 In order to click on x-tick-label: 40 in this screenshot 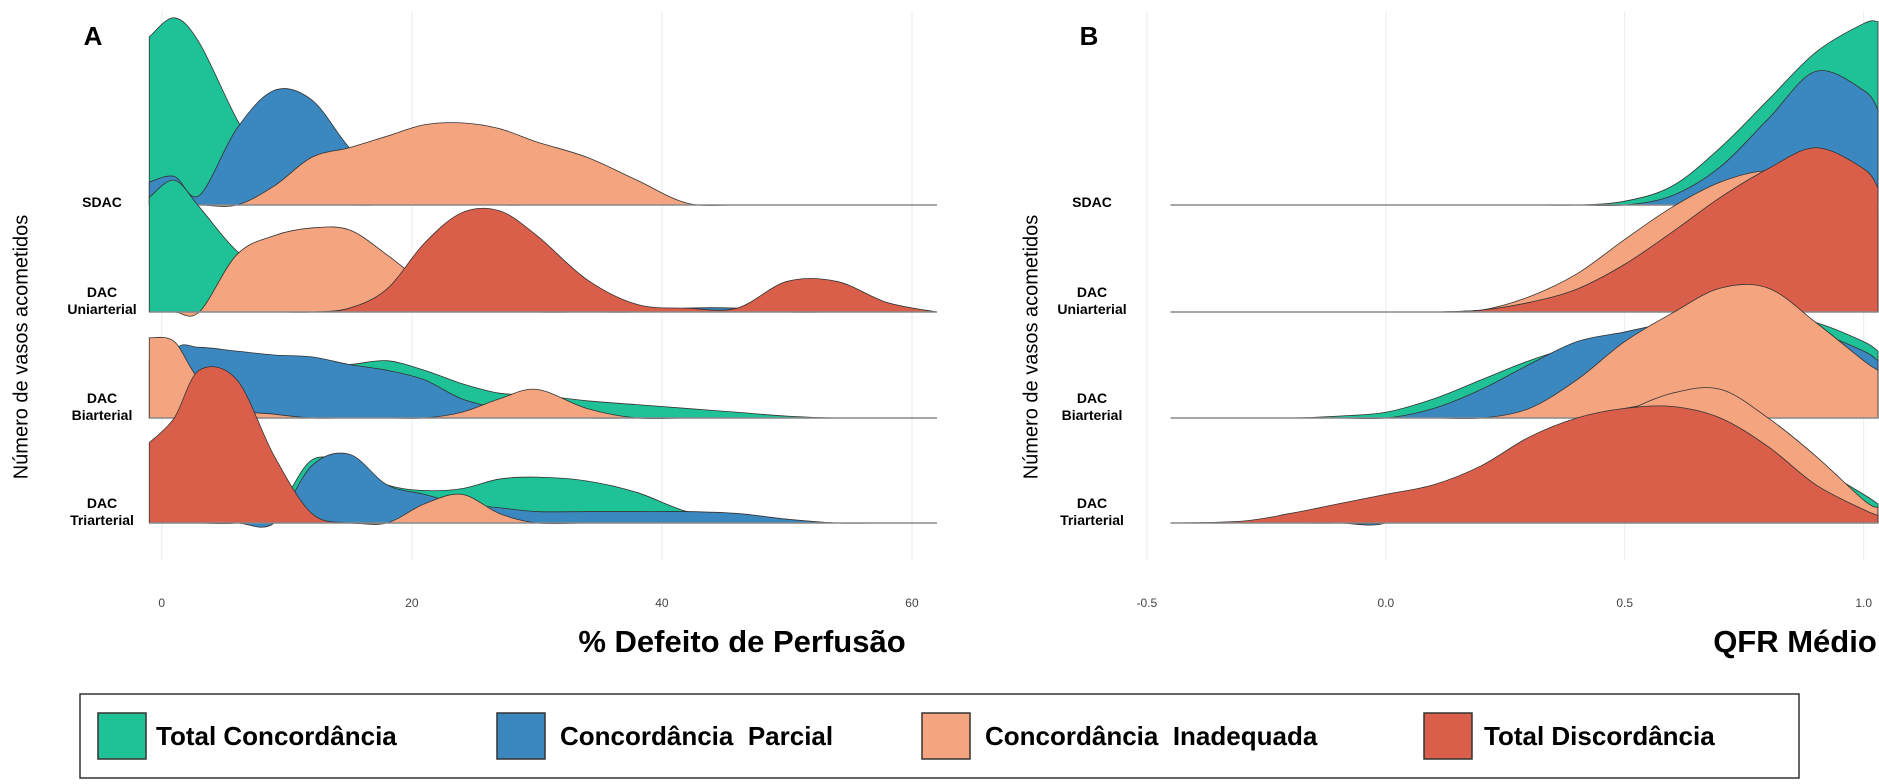, I will do `click(662, 603)`.